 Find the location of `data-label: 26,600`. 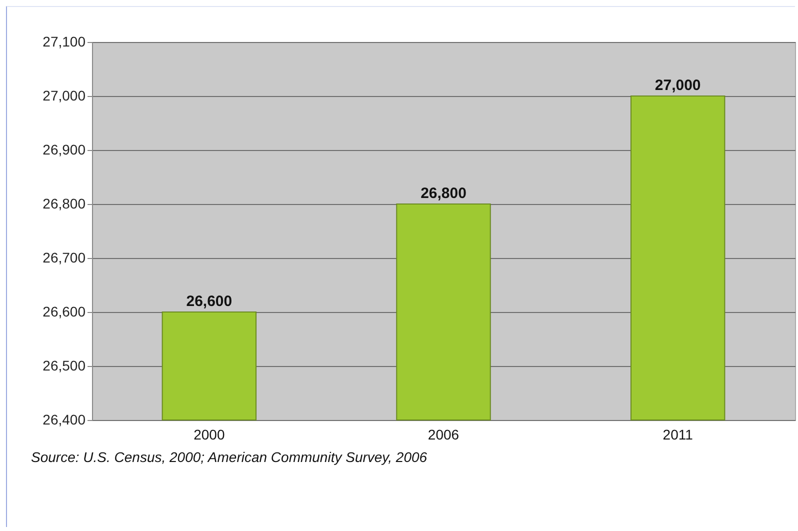

data-label: 26,600 is located at coordinates (209, 301).